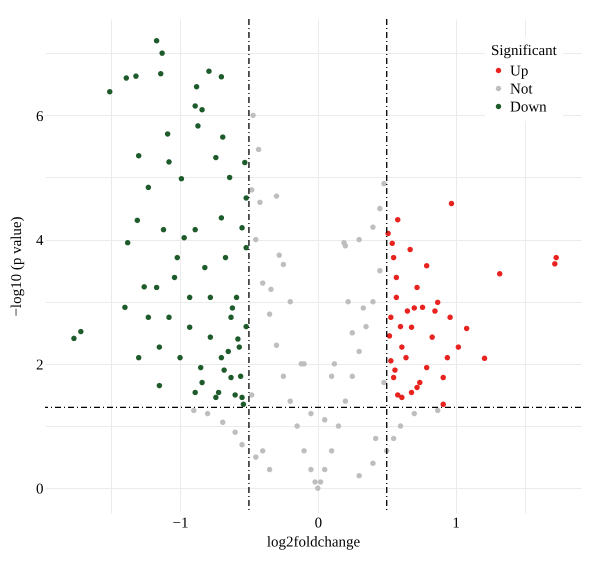 The height and width of the screenshot is (579, 600). Describe the element at coordinates (180, 524) in the screenshot. I see `x-tick-label: −1` at that location.